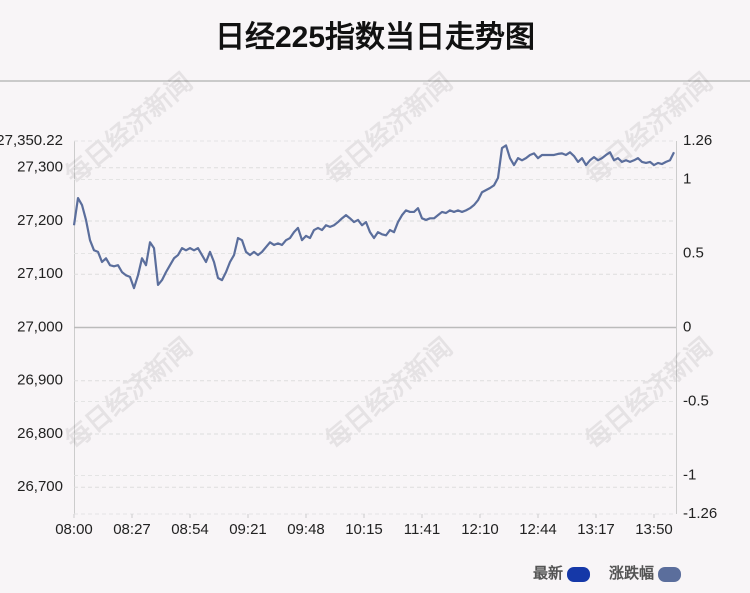 This screenshot has height=593, width=750. I want to click on y2-tick-label: 1.26, so click(697, 140).